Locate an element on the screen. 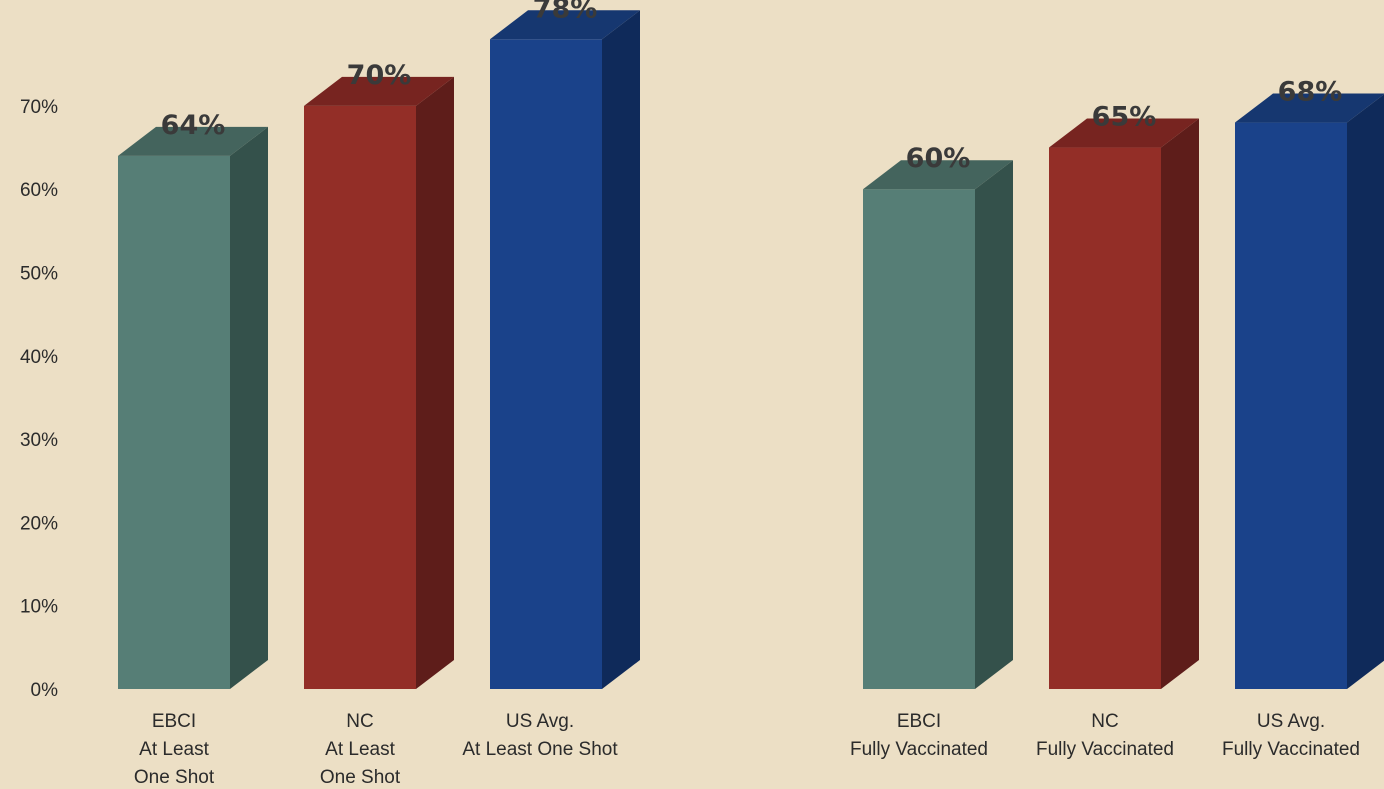 Image resolution: width=1384 pixels, height=789 pixels. y-tick-label: 30% is located at coordinates (39, 440).